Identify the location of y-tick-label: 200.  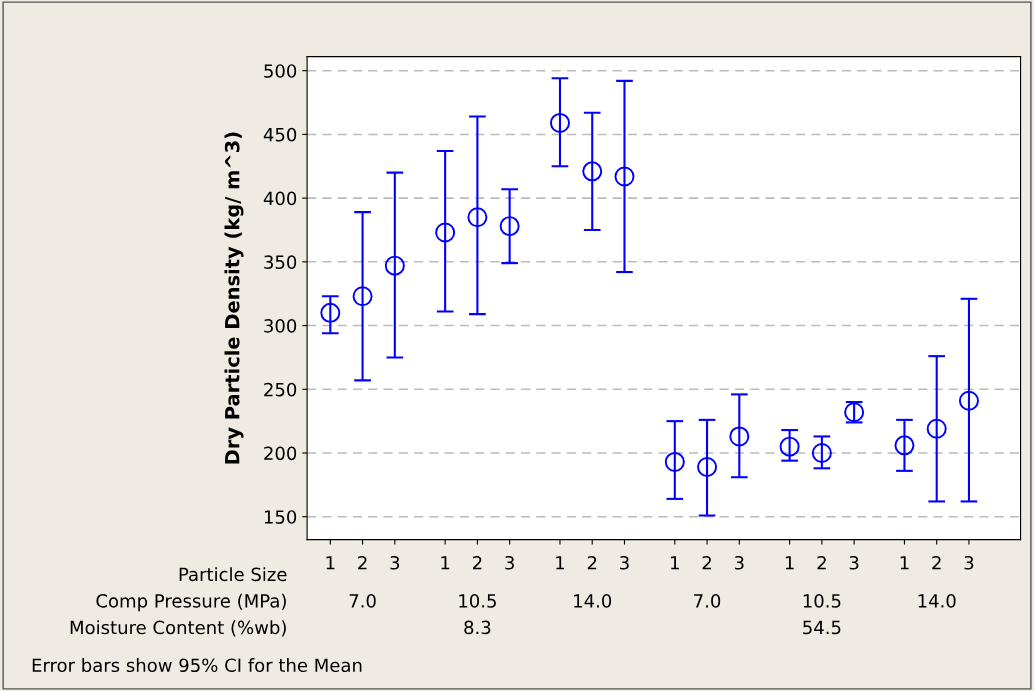
(280, 453).